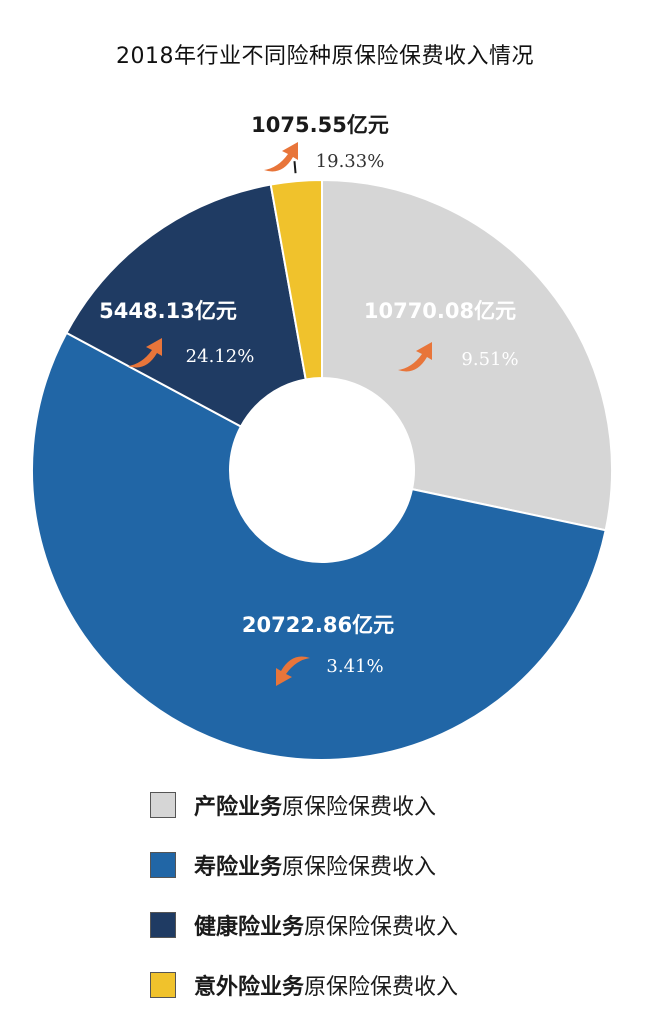 The image size is (650, 1030). I want to click on growth-arrow-health-icon, so click(145, 353).